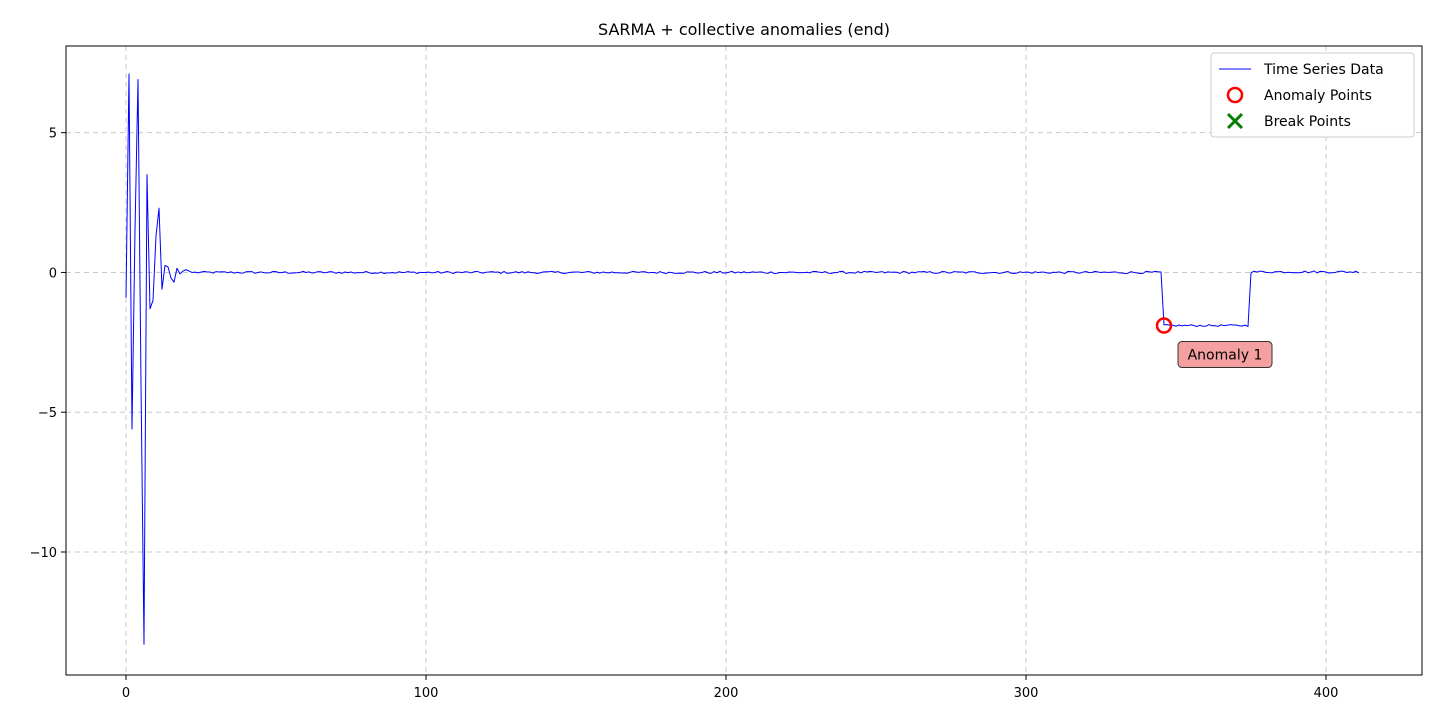  I want to click on x-tick-label: 300, so click(1026, 693).